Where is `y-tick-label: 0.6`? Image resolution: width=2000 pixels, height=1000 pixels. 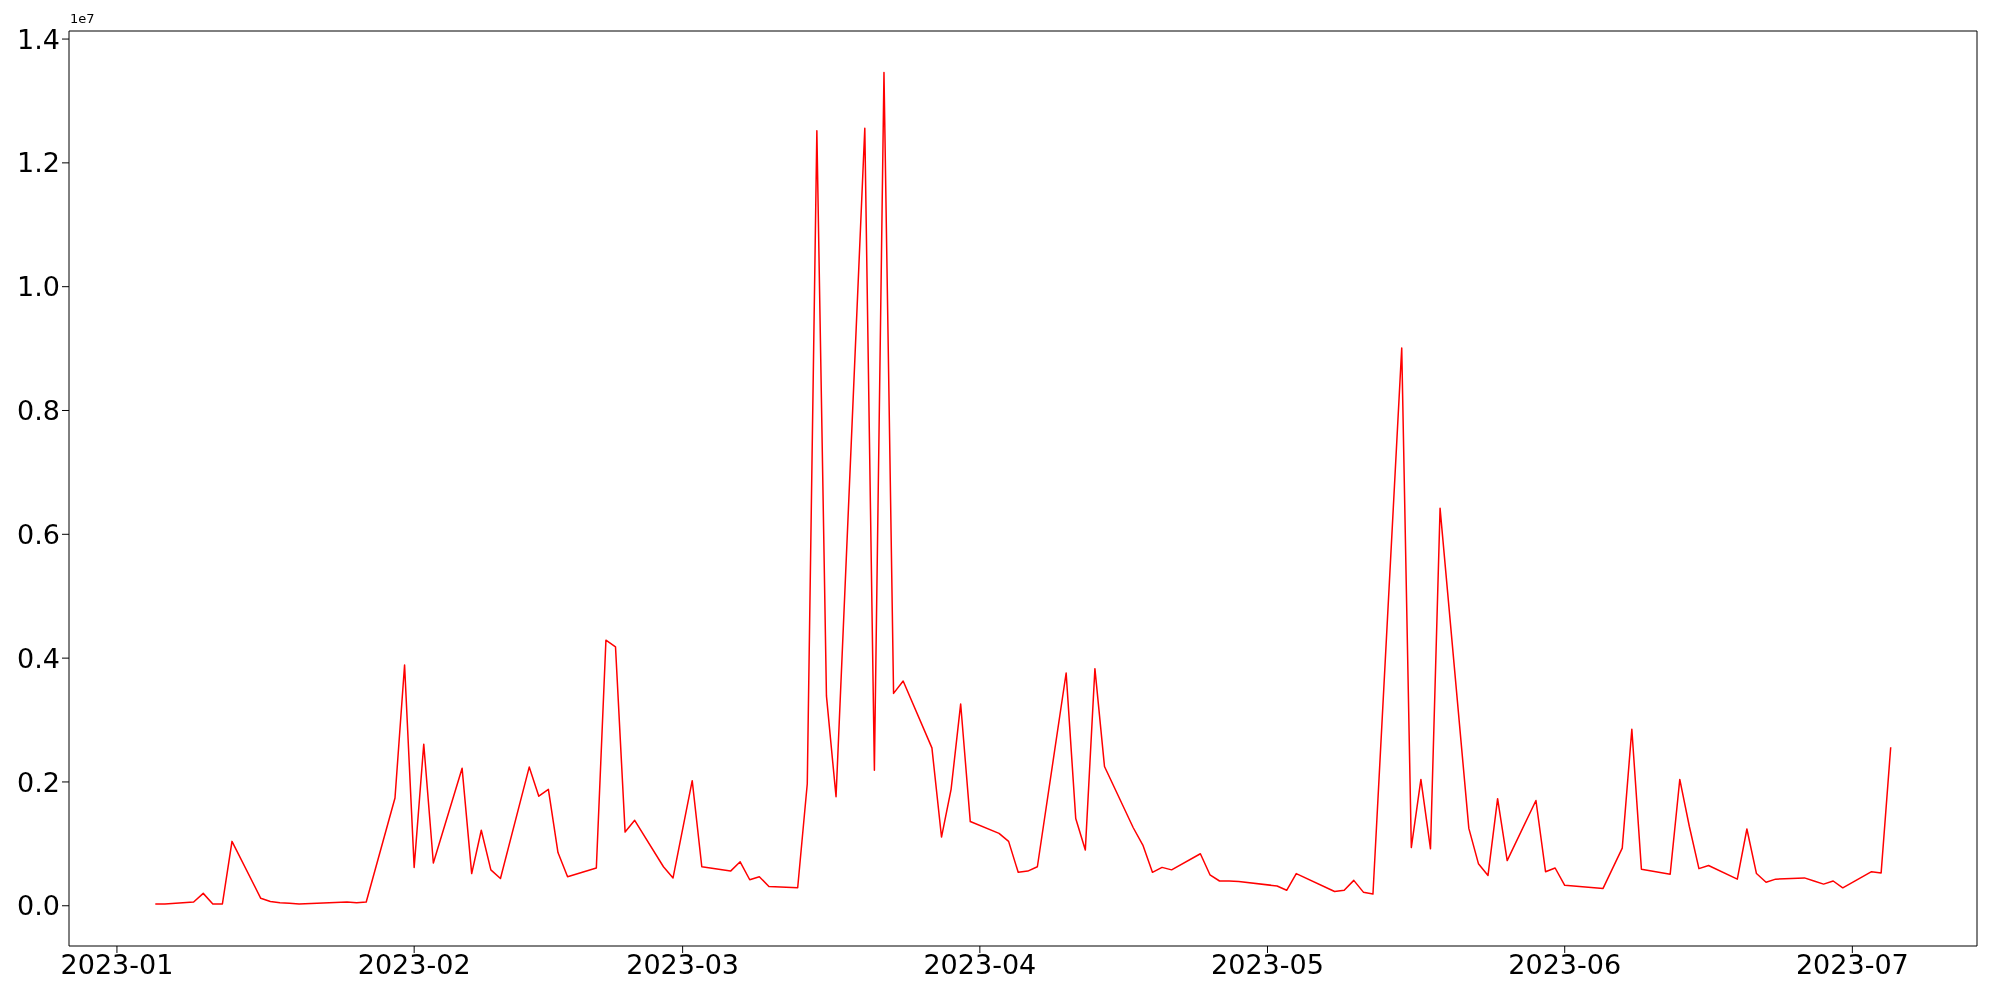
y-tick-label: 0.6 is located at coordinates (38, 534).